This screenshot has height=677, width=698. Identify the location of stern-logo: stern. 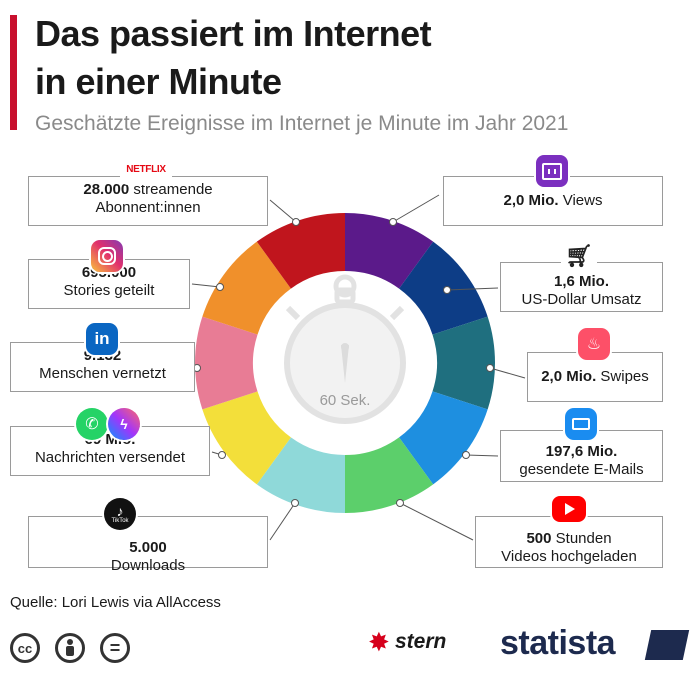
(421, 641).